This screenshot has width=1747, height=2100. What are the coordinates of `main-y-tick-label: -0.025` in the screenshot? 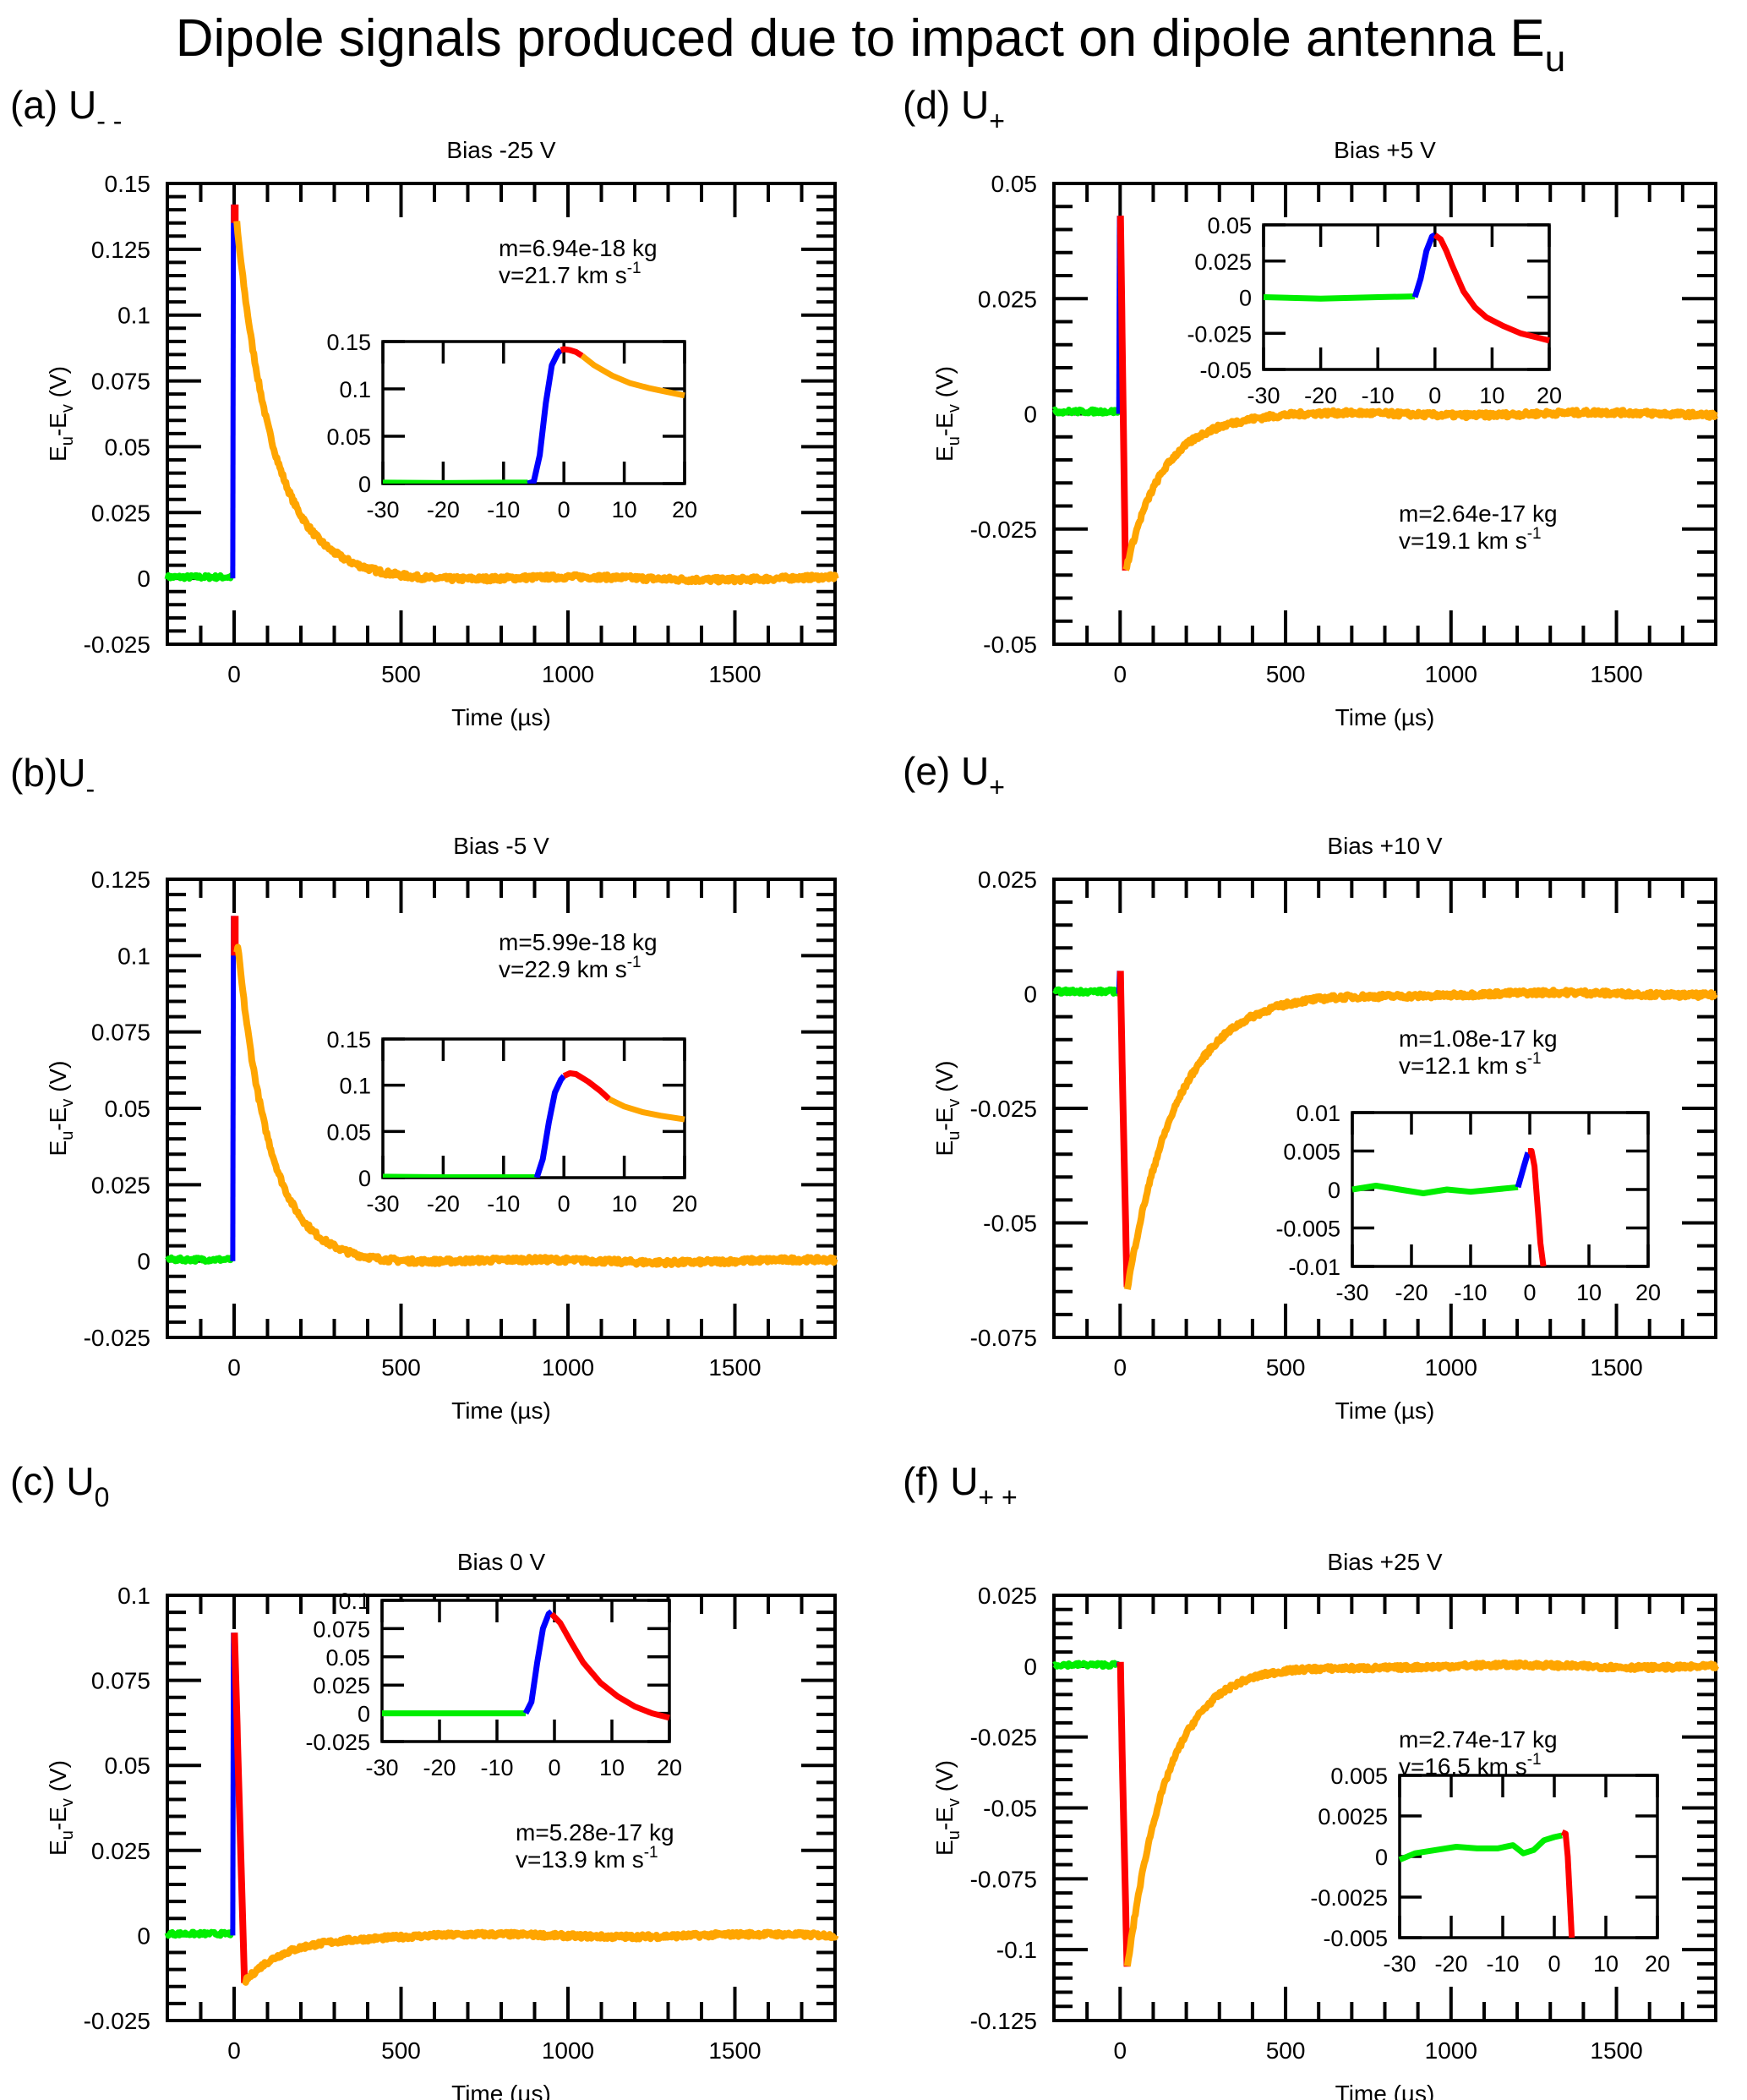 It's located at (117, 645).